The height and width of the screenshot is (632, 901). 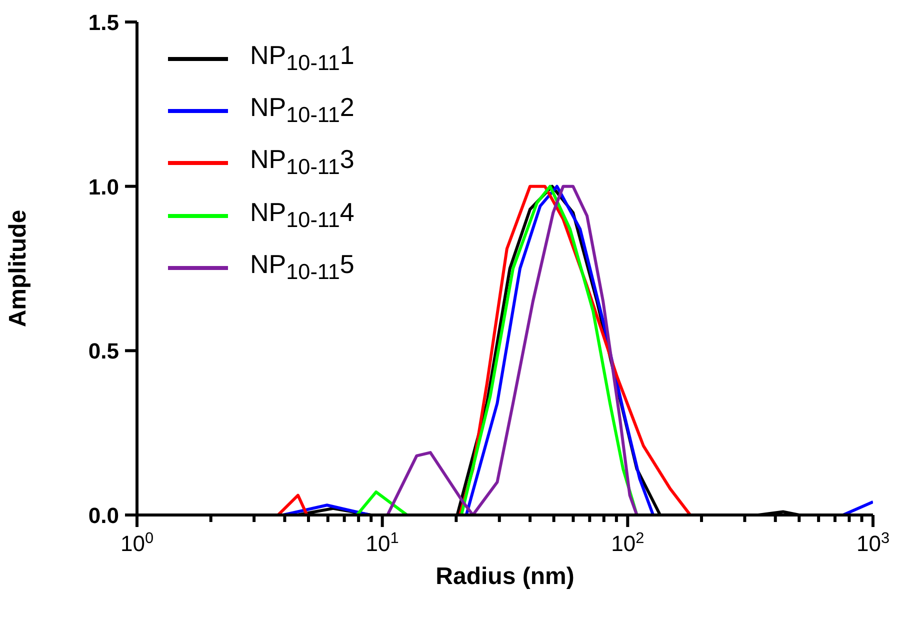 I want to click on y-tick-label: 0.0, so click(x=103, y=515).